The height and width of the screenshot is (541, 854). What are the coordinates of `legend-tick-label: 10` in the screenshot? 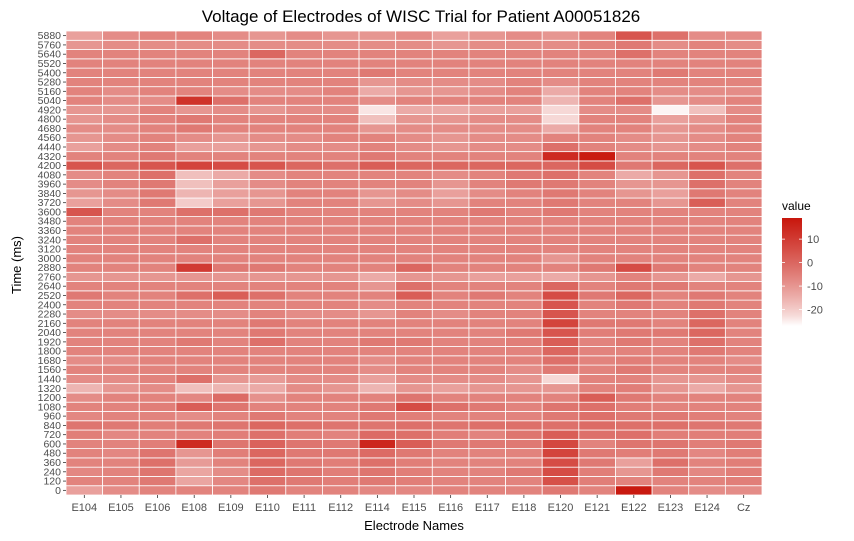 It's located at (813, 240).